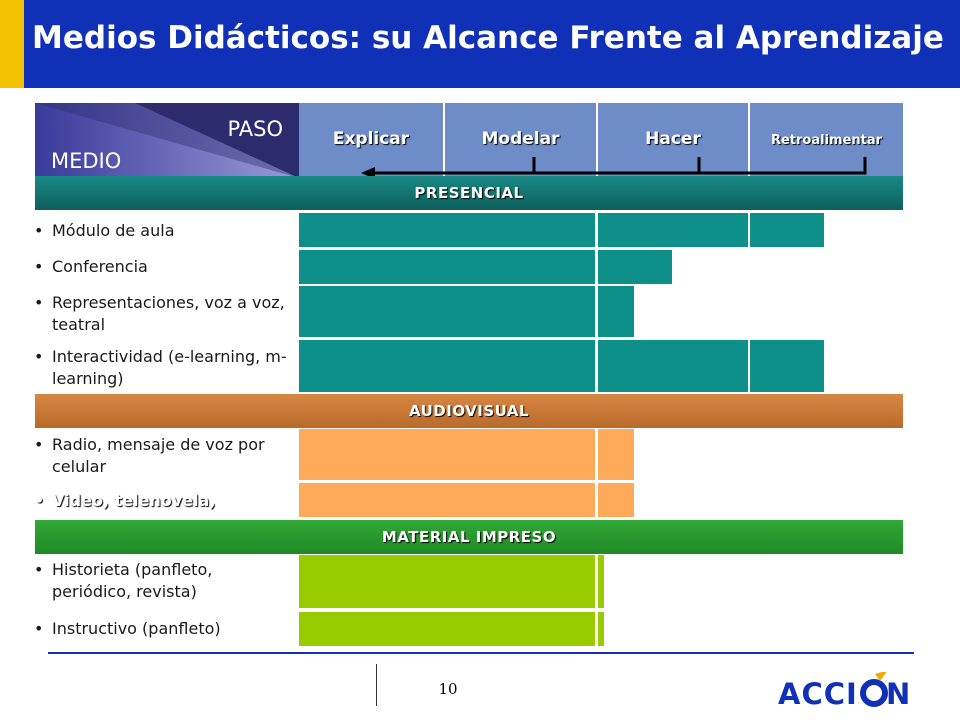 The width and height of the screenshot is (960, 720). Describe the element at coordinates (86, 161) in the screenshot. I see `medio-label: MEDIO` at that location.